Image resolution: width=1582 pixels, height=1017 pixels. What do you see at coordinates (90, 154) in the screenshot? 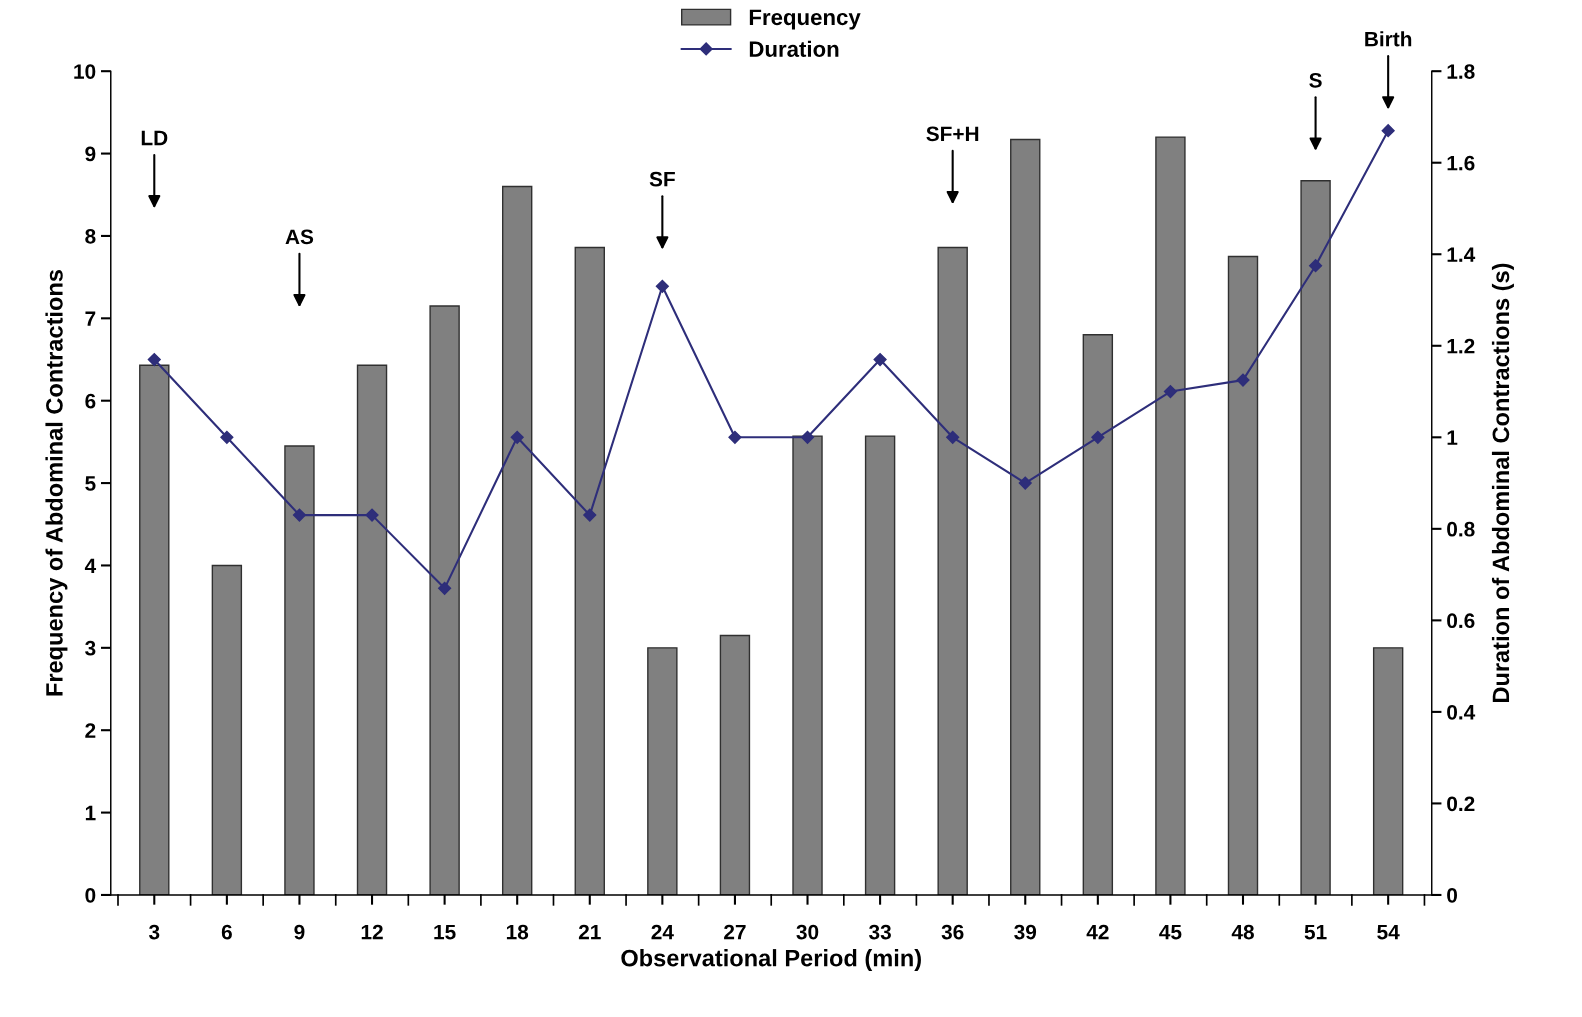
I see `y-tick-label: 9` at bounding box center [90, 154].